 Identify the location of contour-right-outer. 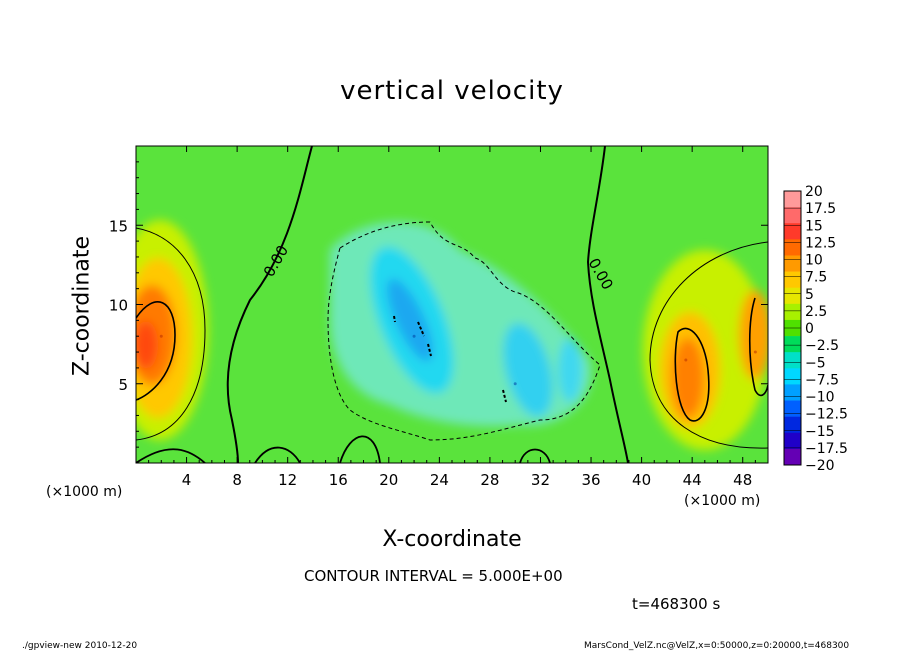
(708, 345).